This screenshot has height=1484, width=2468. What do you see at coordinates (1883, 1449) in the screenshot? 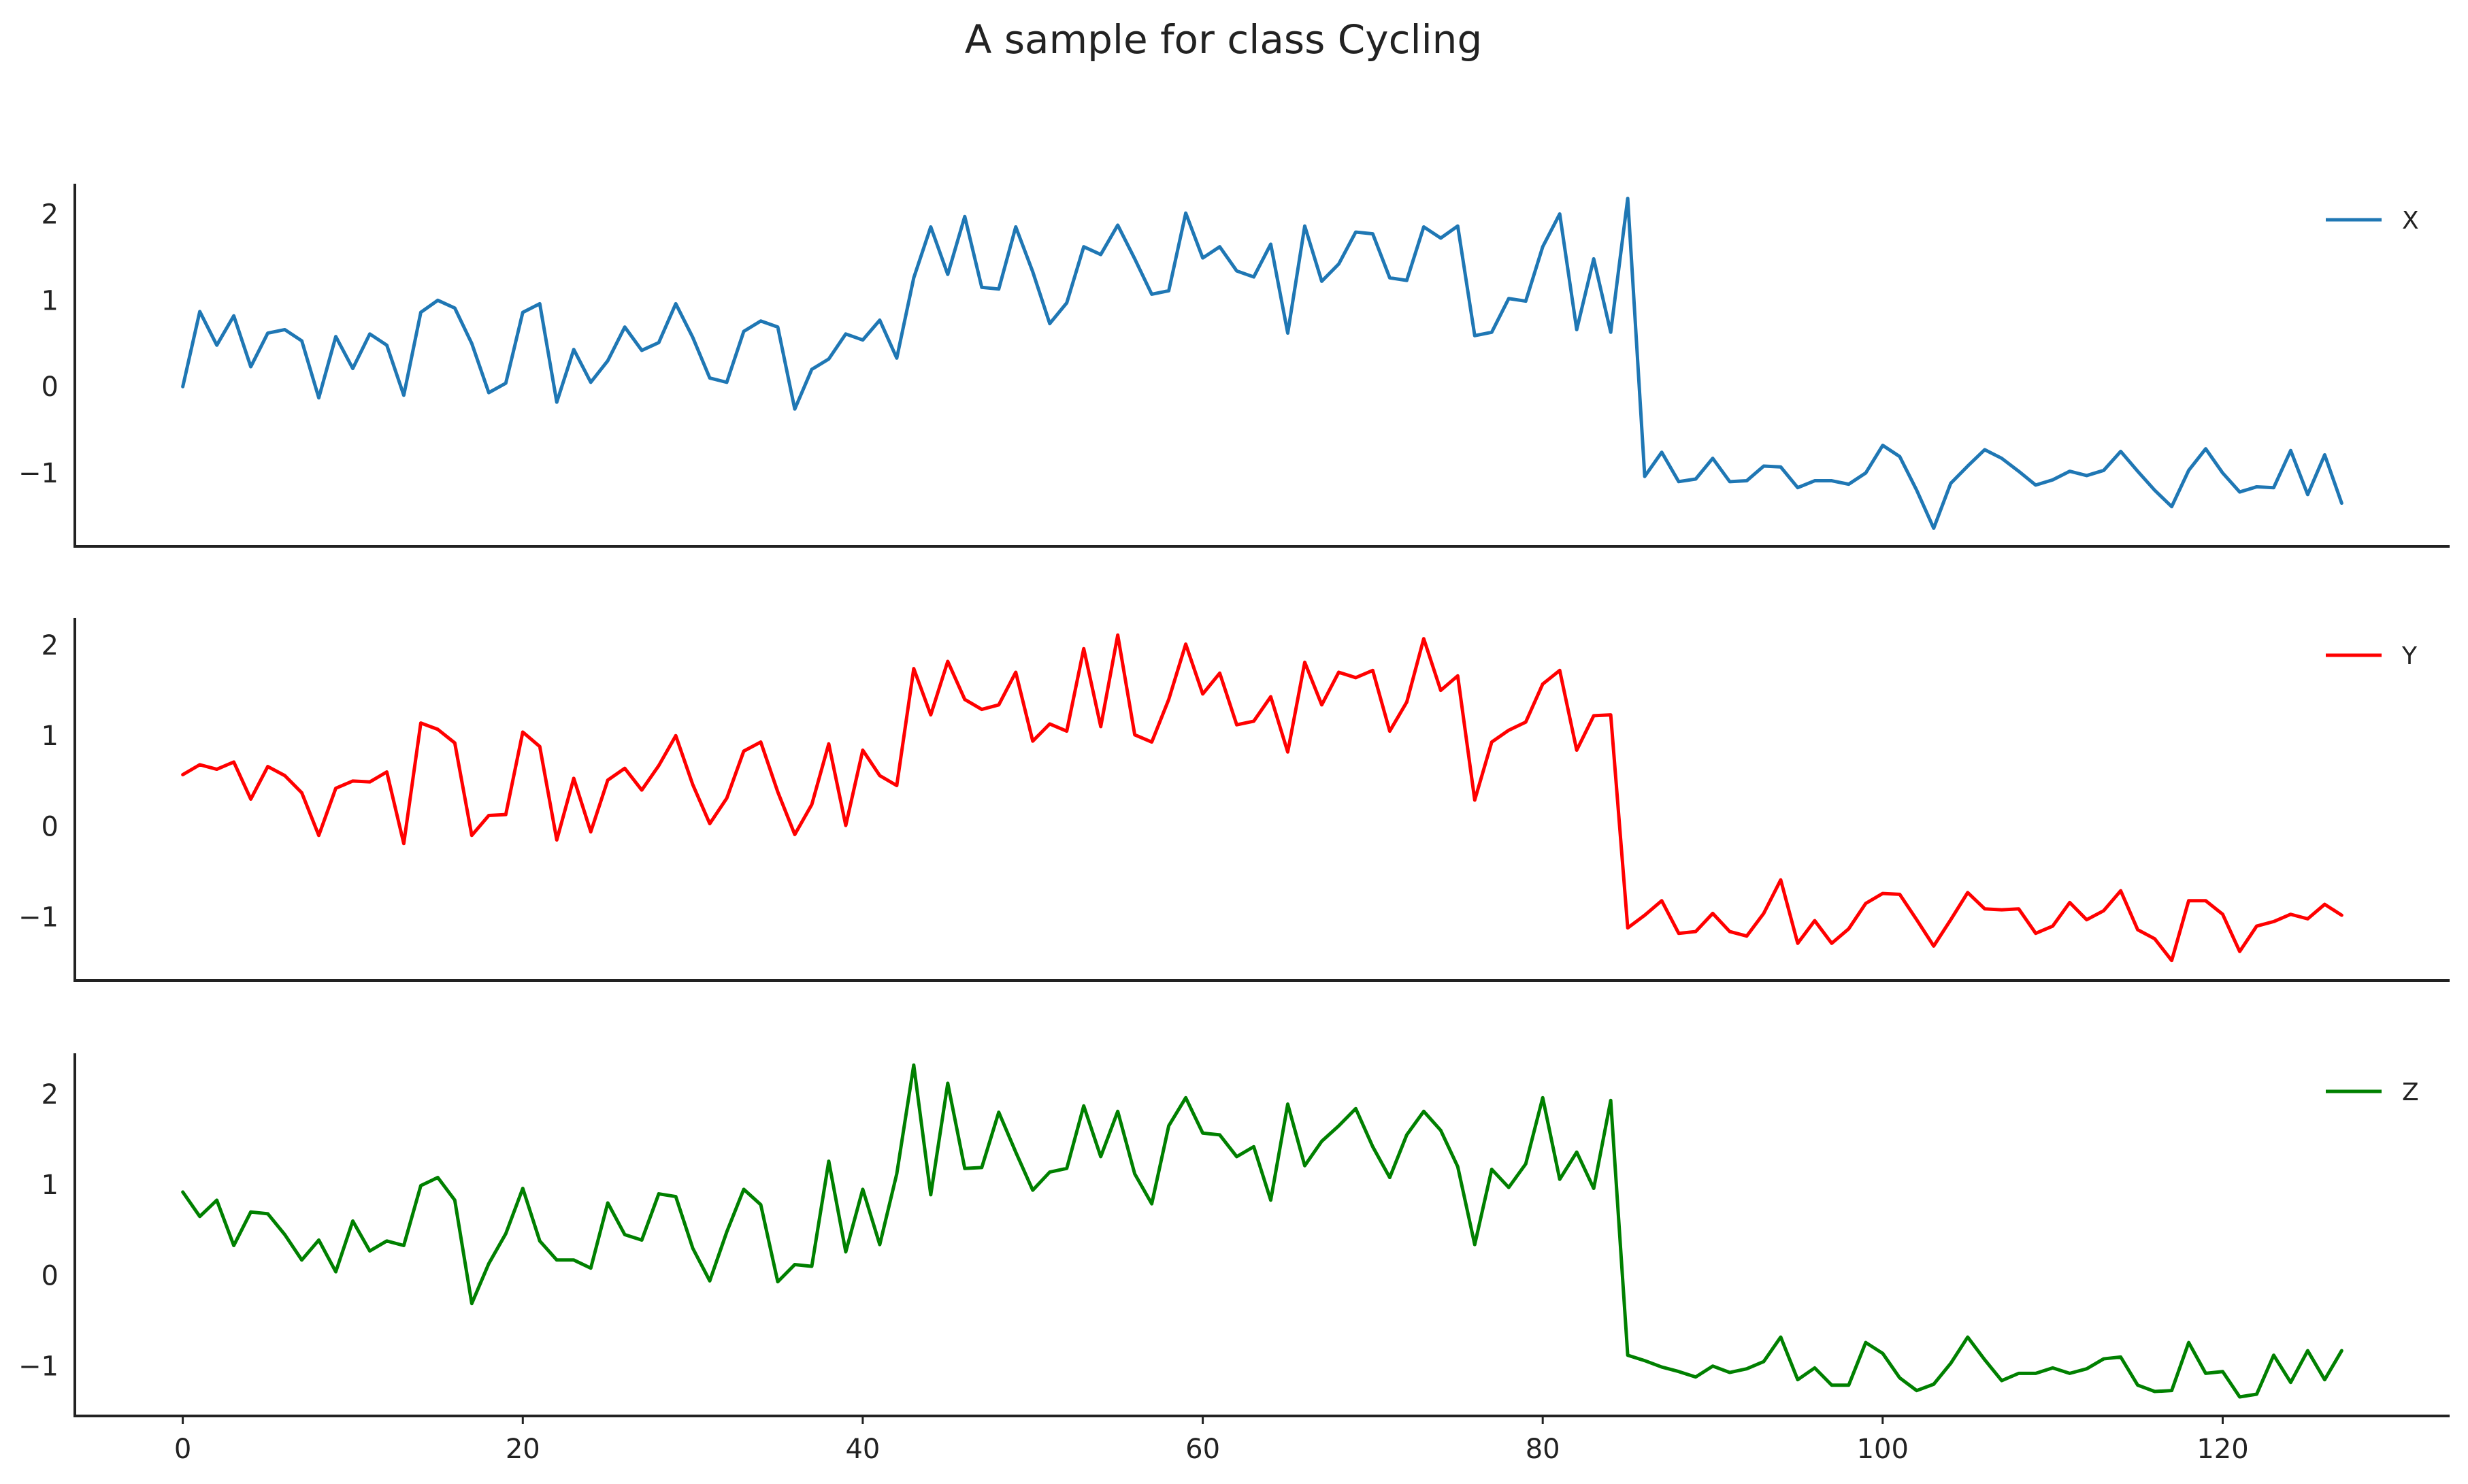
I see `x-tick-label: 100` at bounding box center [1883, 1449].